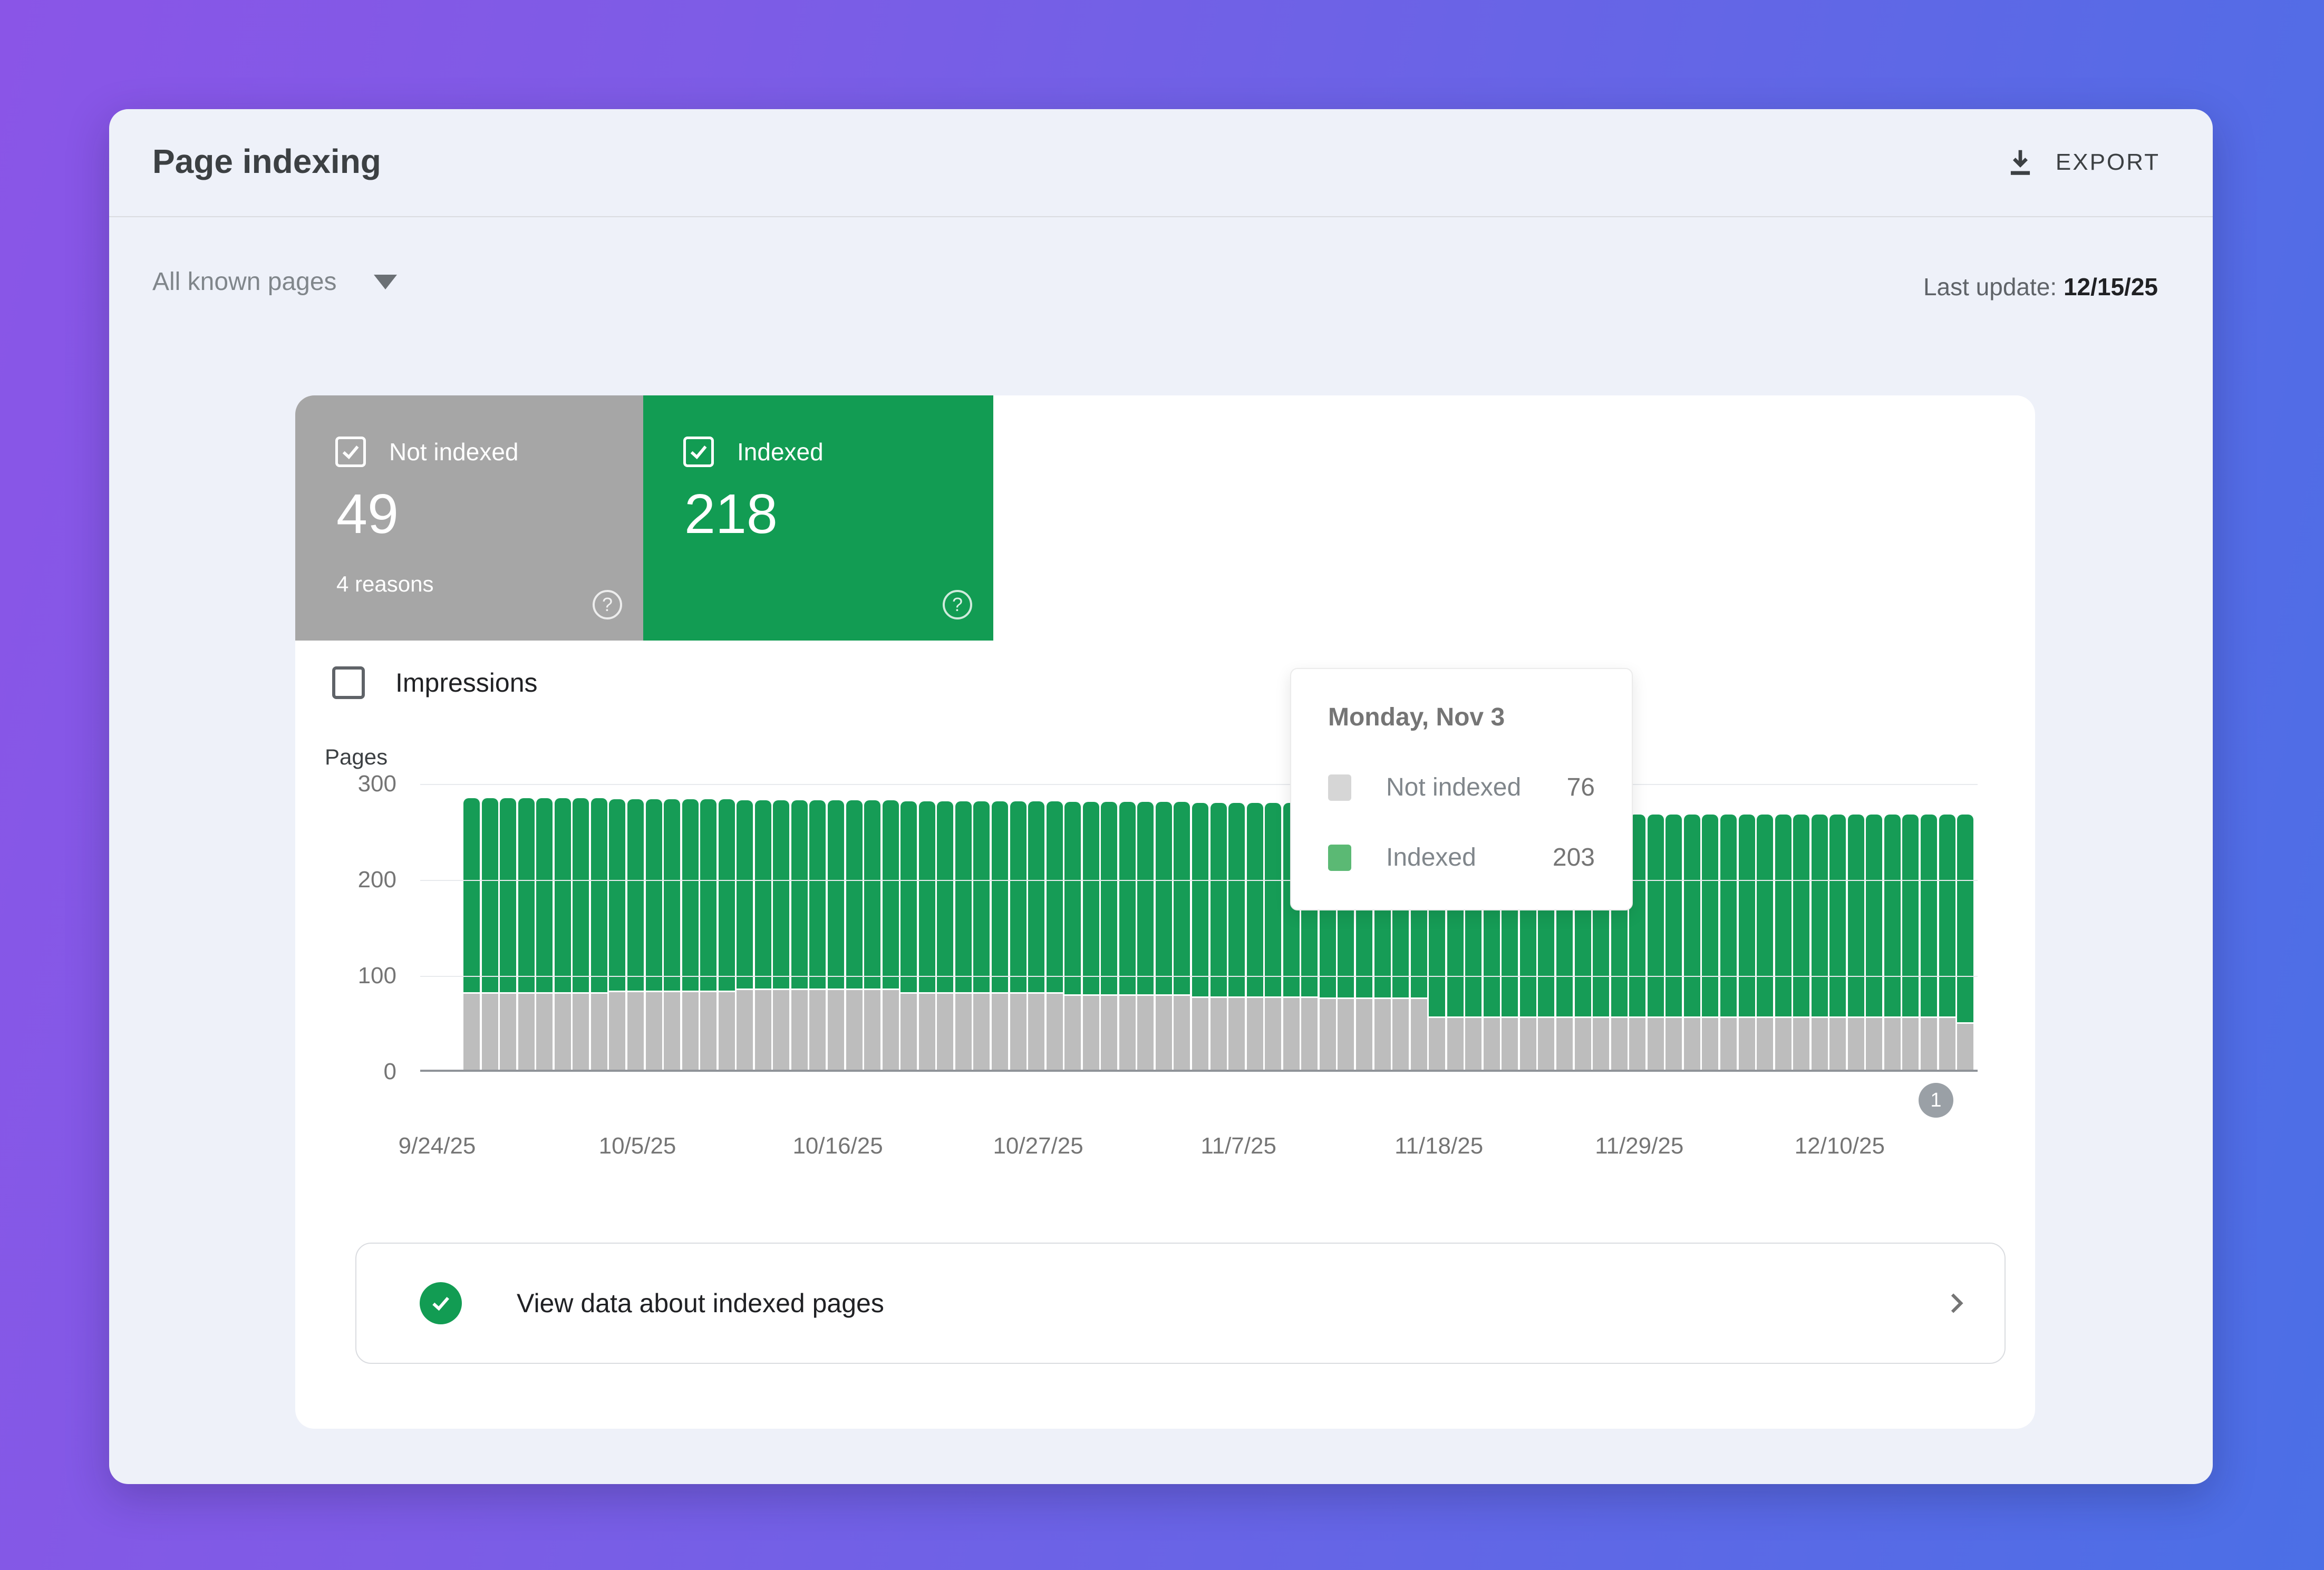  I want to click on indexed-count: 218, so click(731, 514).